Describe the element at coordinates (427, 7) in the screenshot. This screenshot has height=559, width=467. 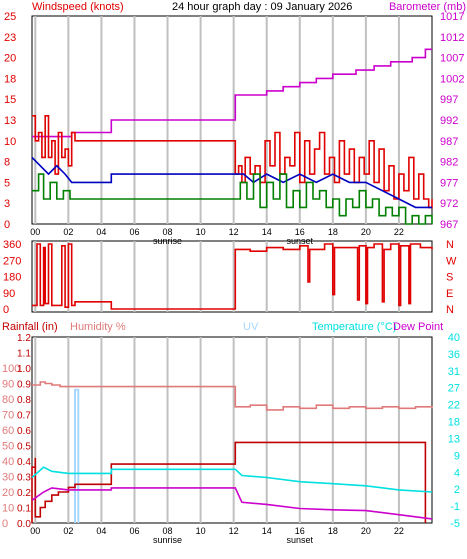
I see `barometer-axis-title: Barometer (mb)` at that location.